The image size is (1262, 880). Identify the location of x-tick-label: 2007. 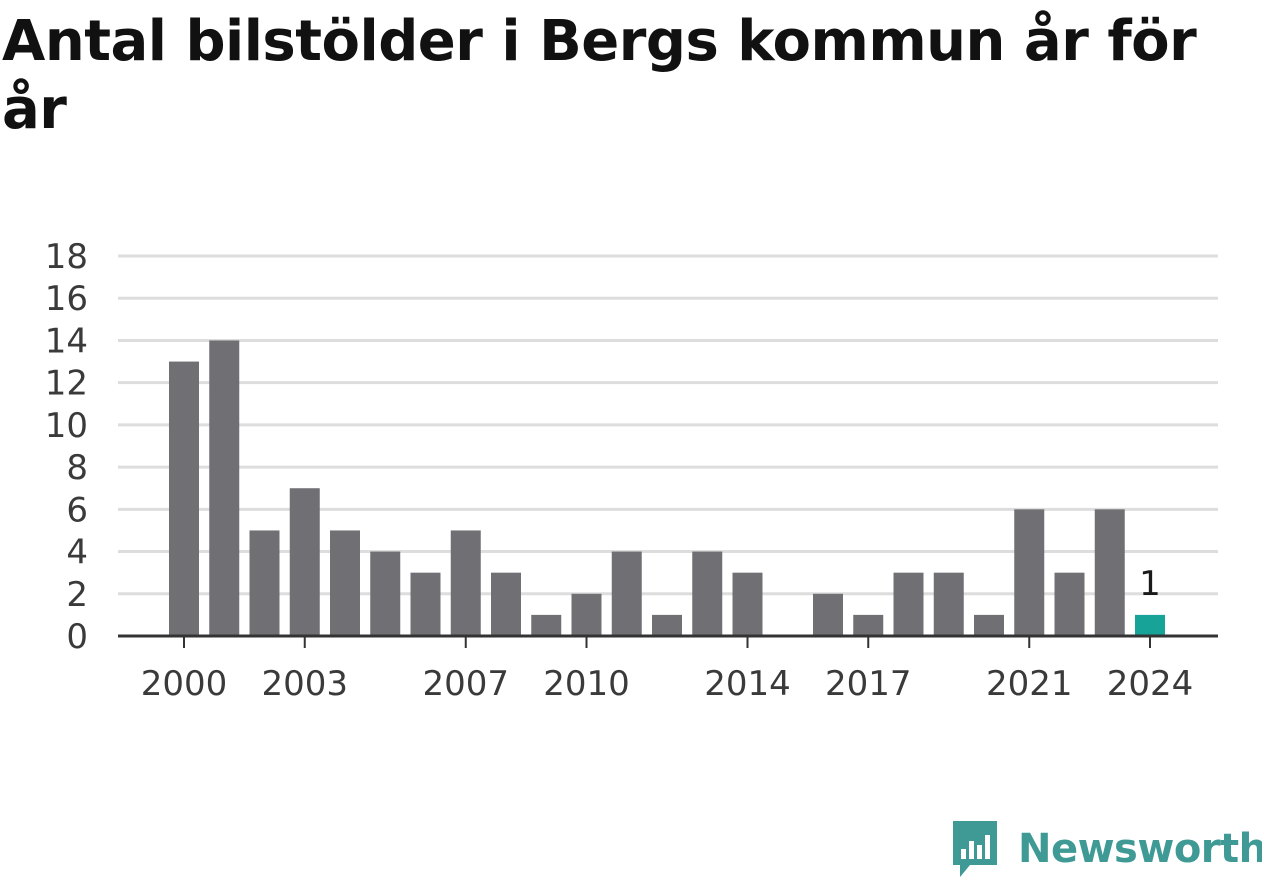
(465, 684).